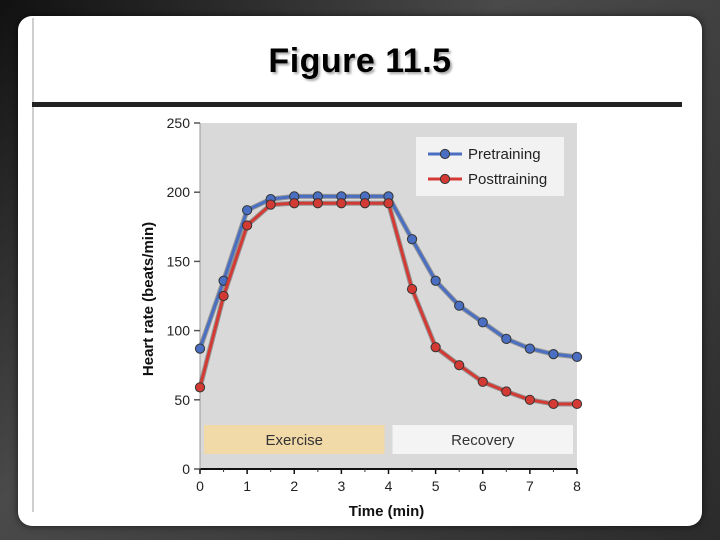  I want to click on slide-title: Figure 11.5, so click(360, 61).